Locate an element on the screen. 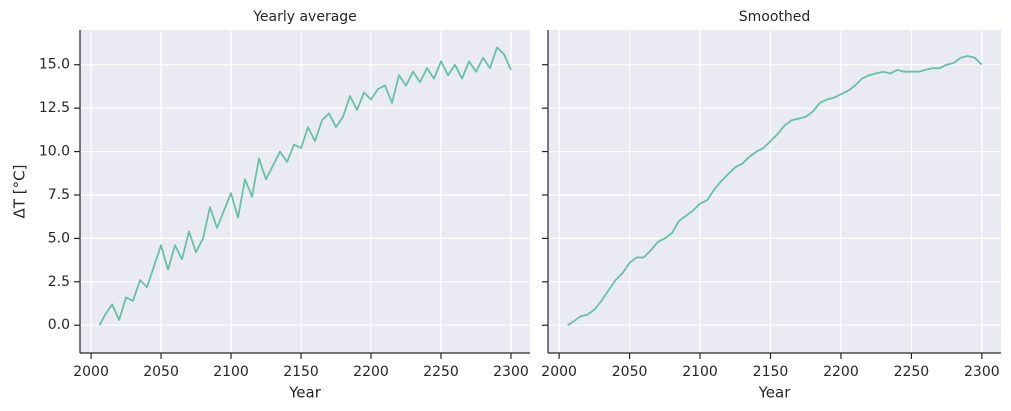 The width and height of the screenshot is (1011, 411). panel-title: Yearly average is located at coordinates (304, 17).